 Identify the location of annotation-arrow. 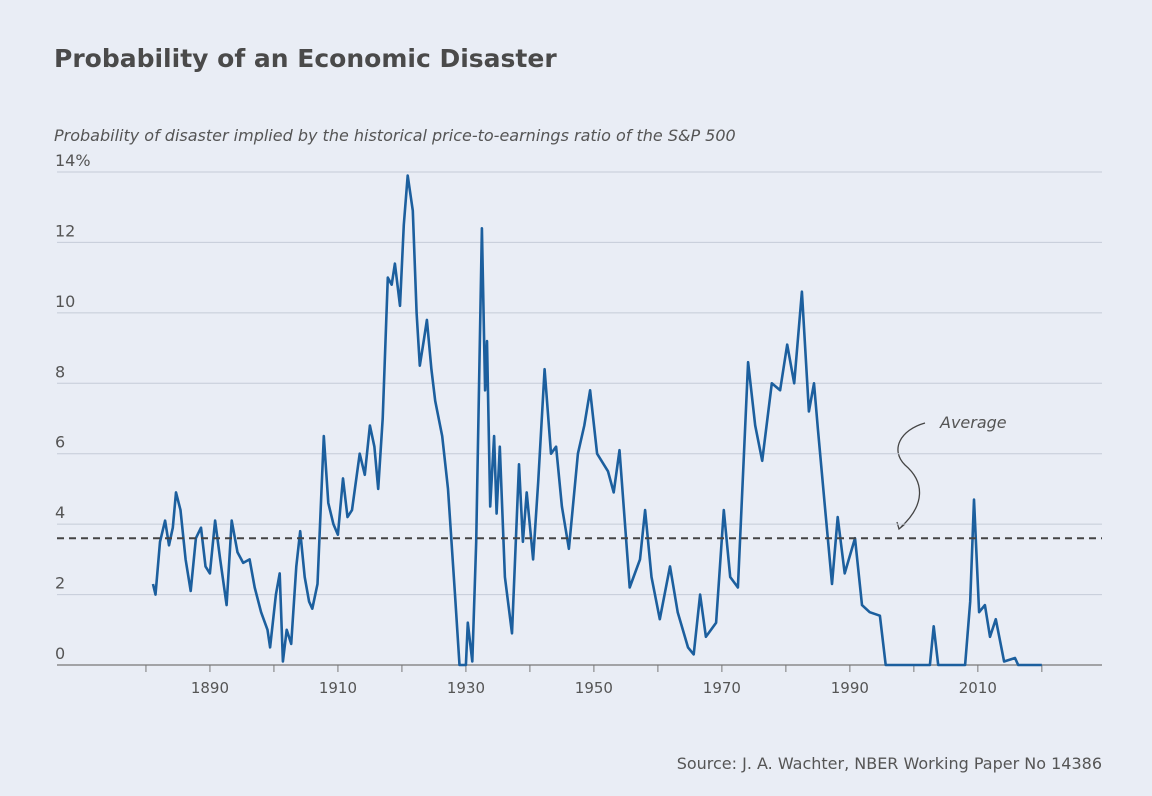
(911, 475).